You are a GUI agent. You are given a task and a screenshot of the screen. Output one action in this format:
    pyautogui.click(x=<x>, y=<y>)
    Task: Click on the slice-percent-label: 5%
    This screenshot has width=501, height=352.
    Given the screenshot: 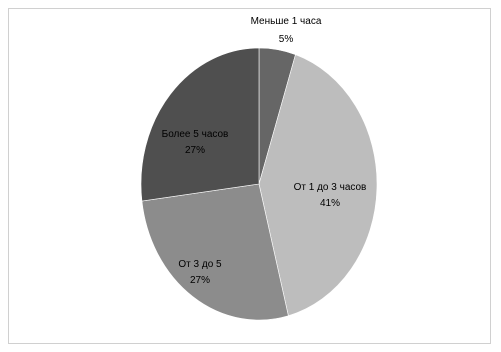 What is the action you would take?
    pyautogui.click(x=286, y=39)
    